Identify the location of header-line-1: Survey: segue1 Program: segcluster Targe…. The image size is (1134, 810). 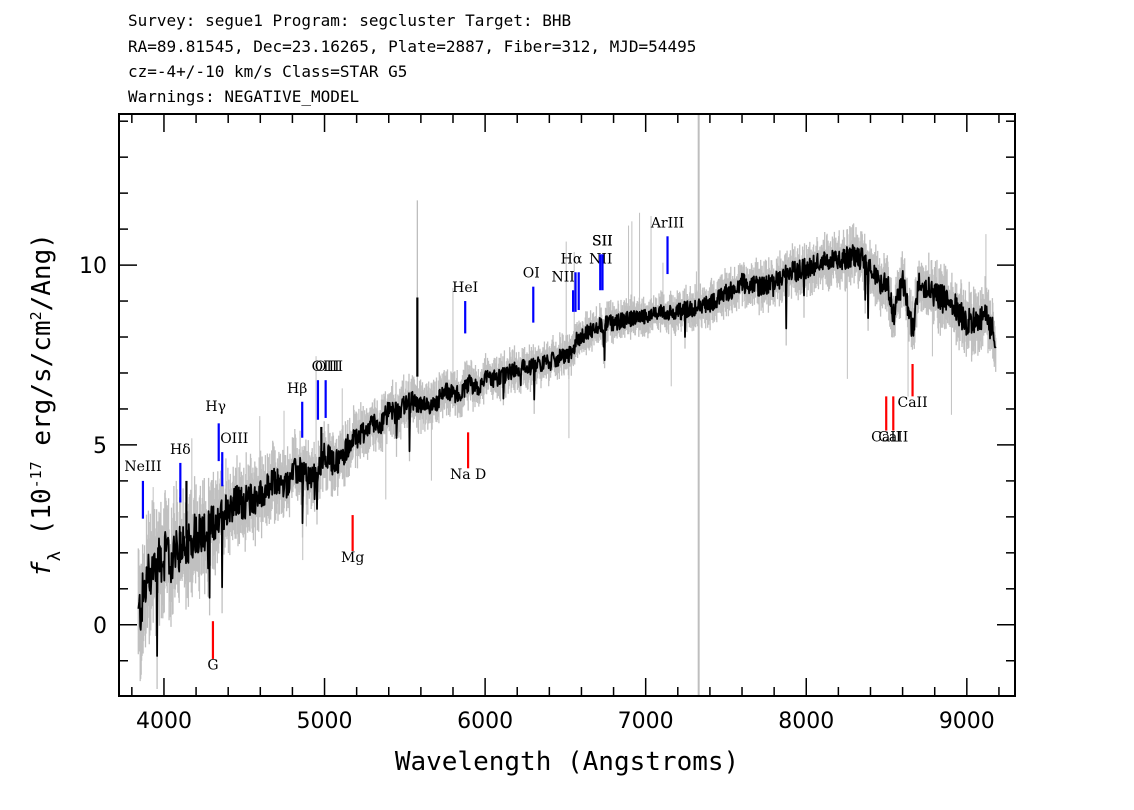
(350, 20).